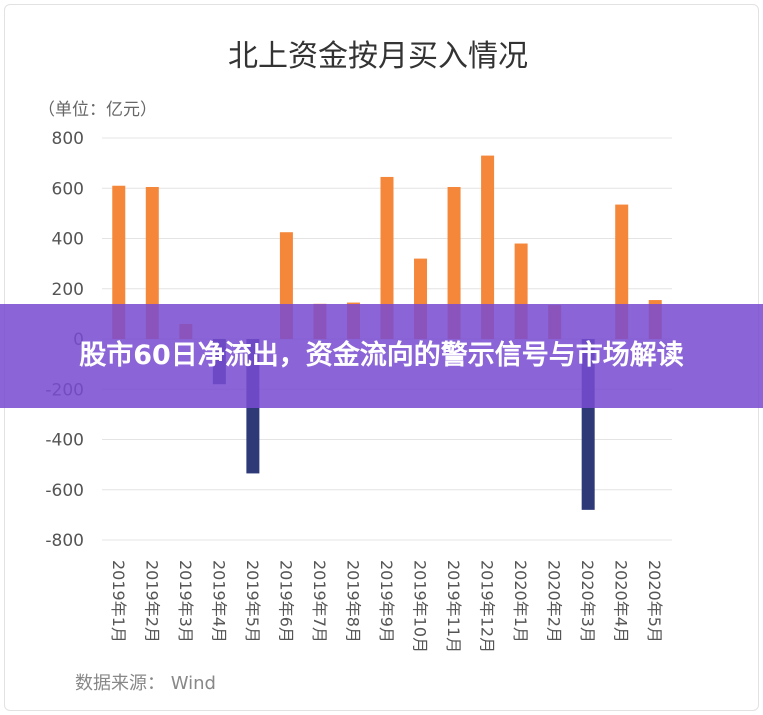 This screenshot has height=715, width=763. I want to click on x-tick-label: 2020年2月, so click(554, 601).